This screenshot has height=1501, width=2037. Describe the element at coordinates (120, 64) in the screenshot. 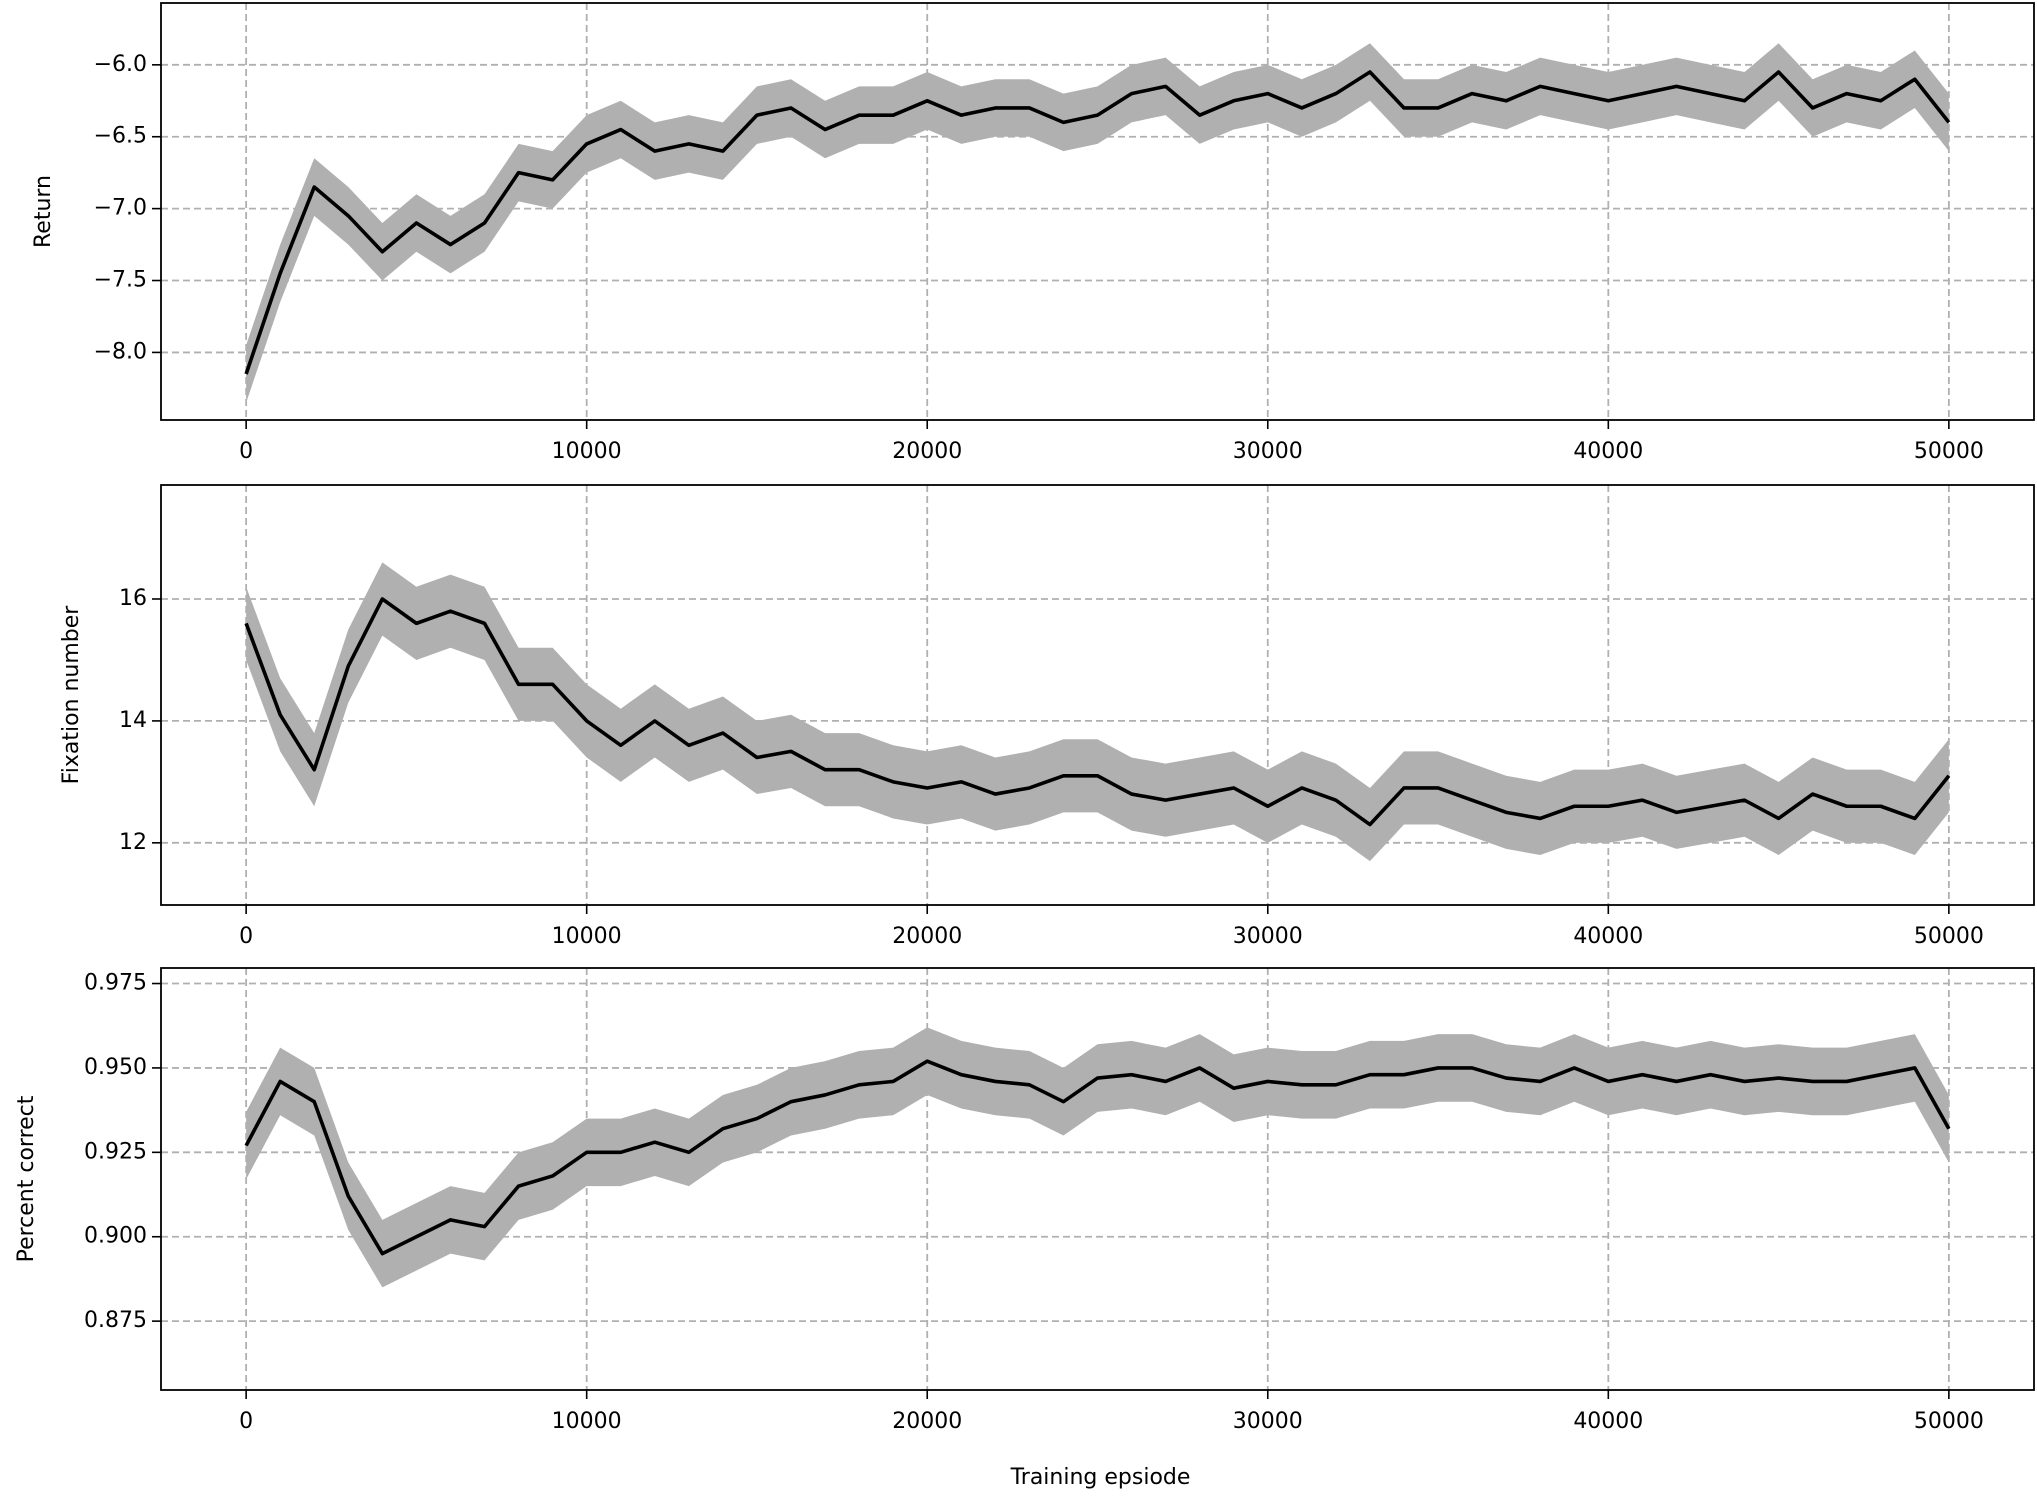

I see `y-tick-label: −6.0` at that location.